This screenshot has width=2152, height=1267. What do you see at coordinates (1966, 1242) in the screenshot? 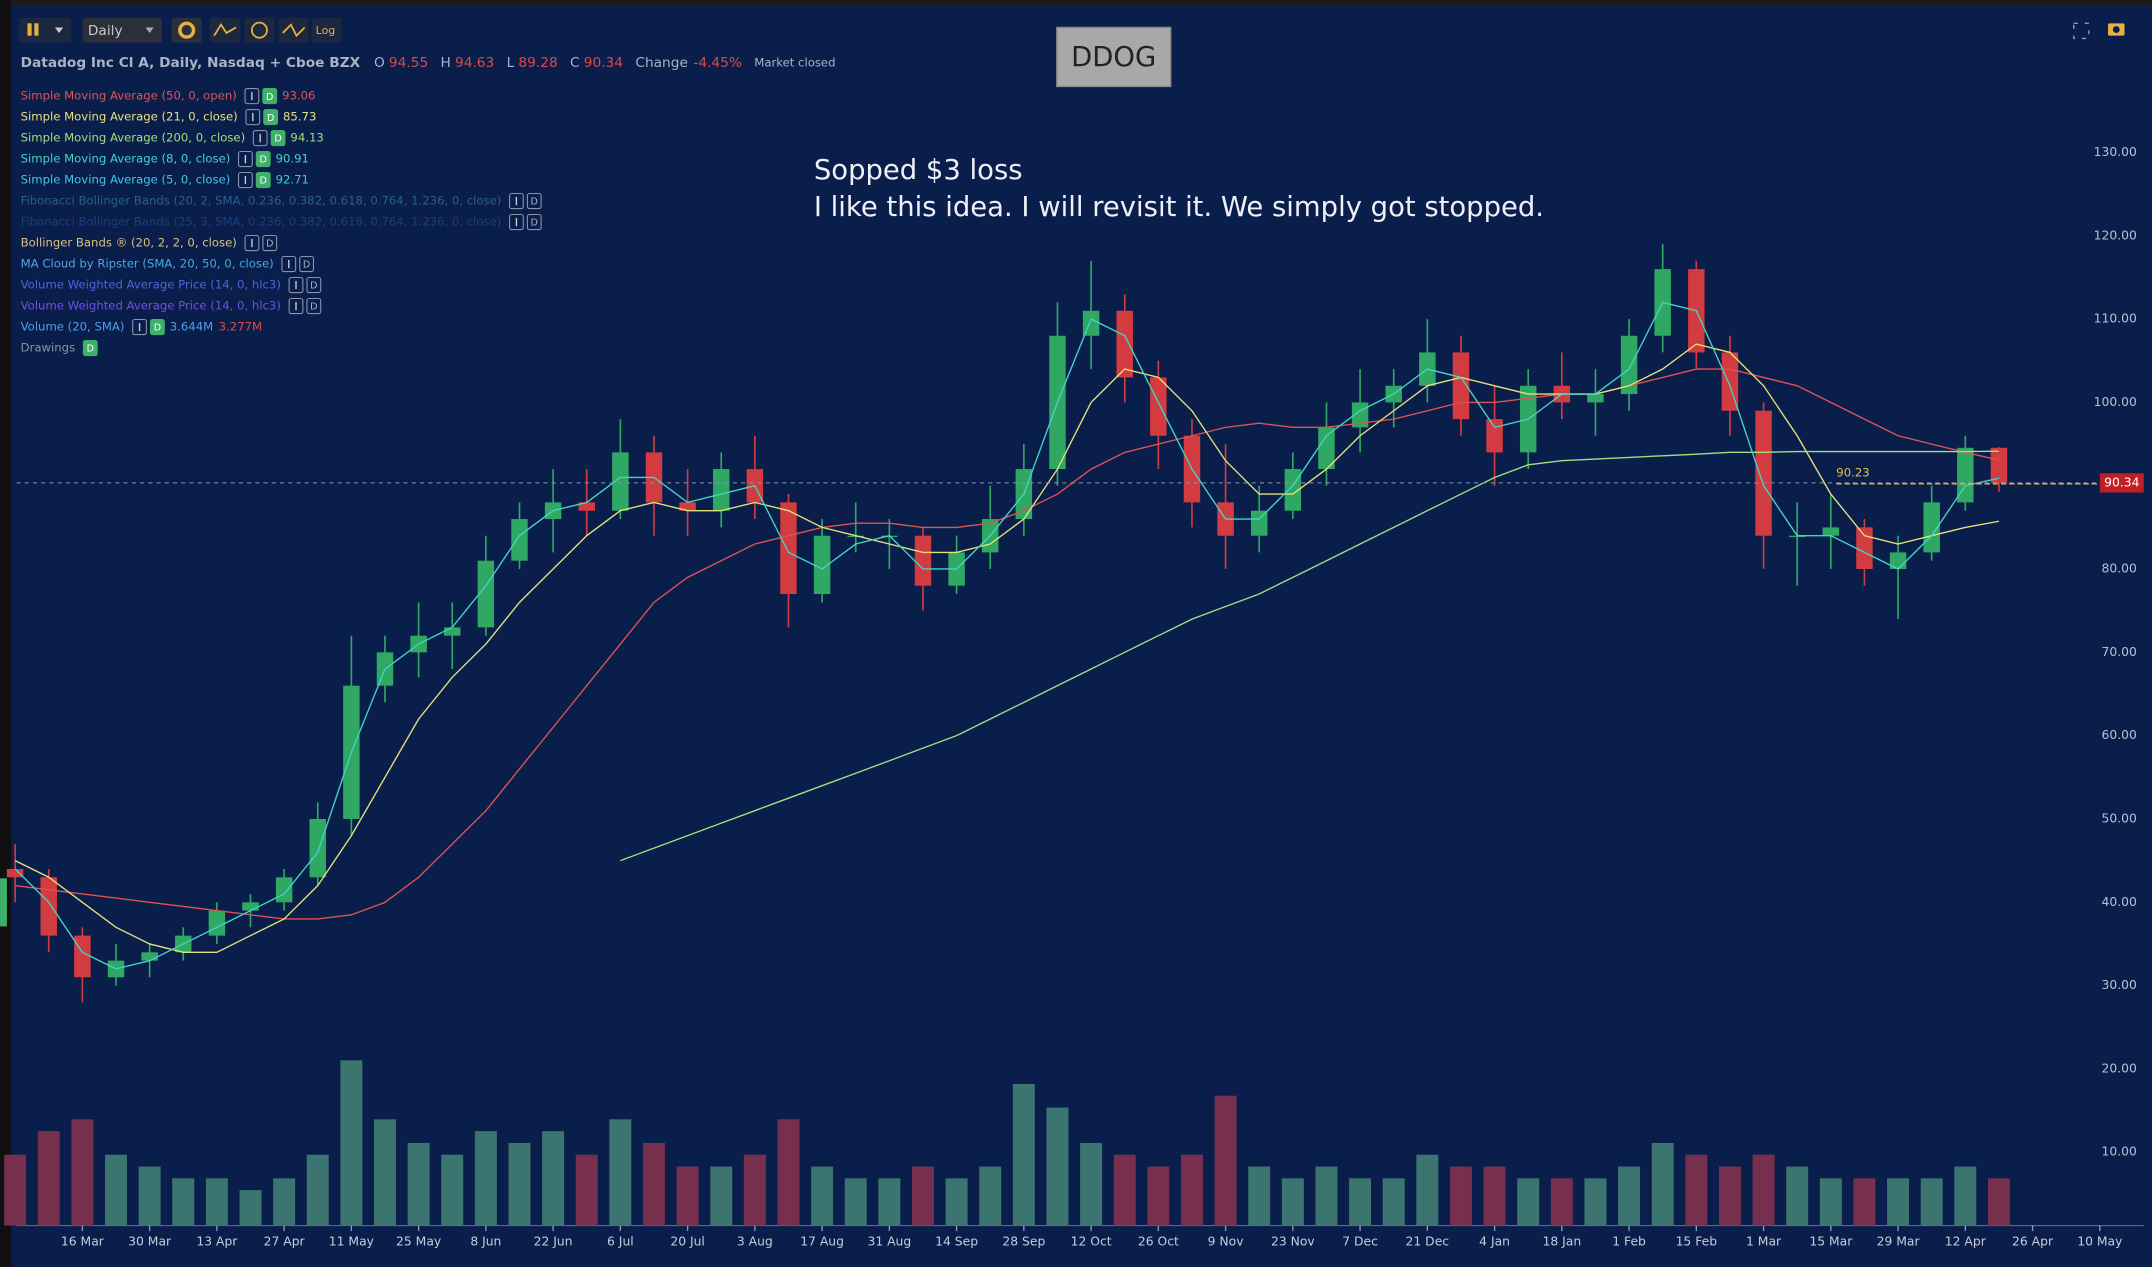
I see `x-tick-label: 12 Apr` at bounding box center [1966, 1242].